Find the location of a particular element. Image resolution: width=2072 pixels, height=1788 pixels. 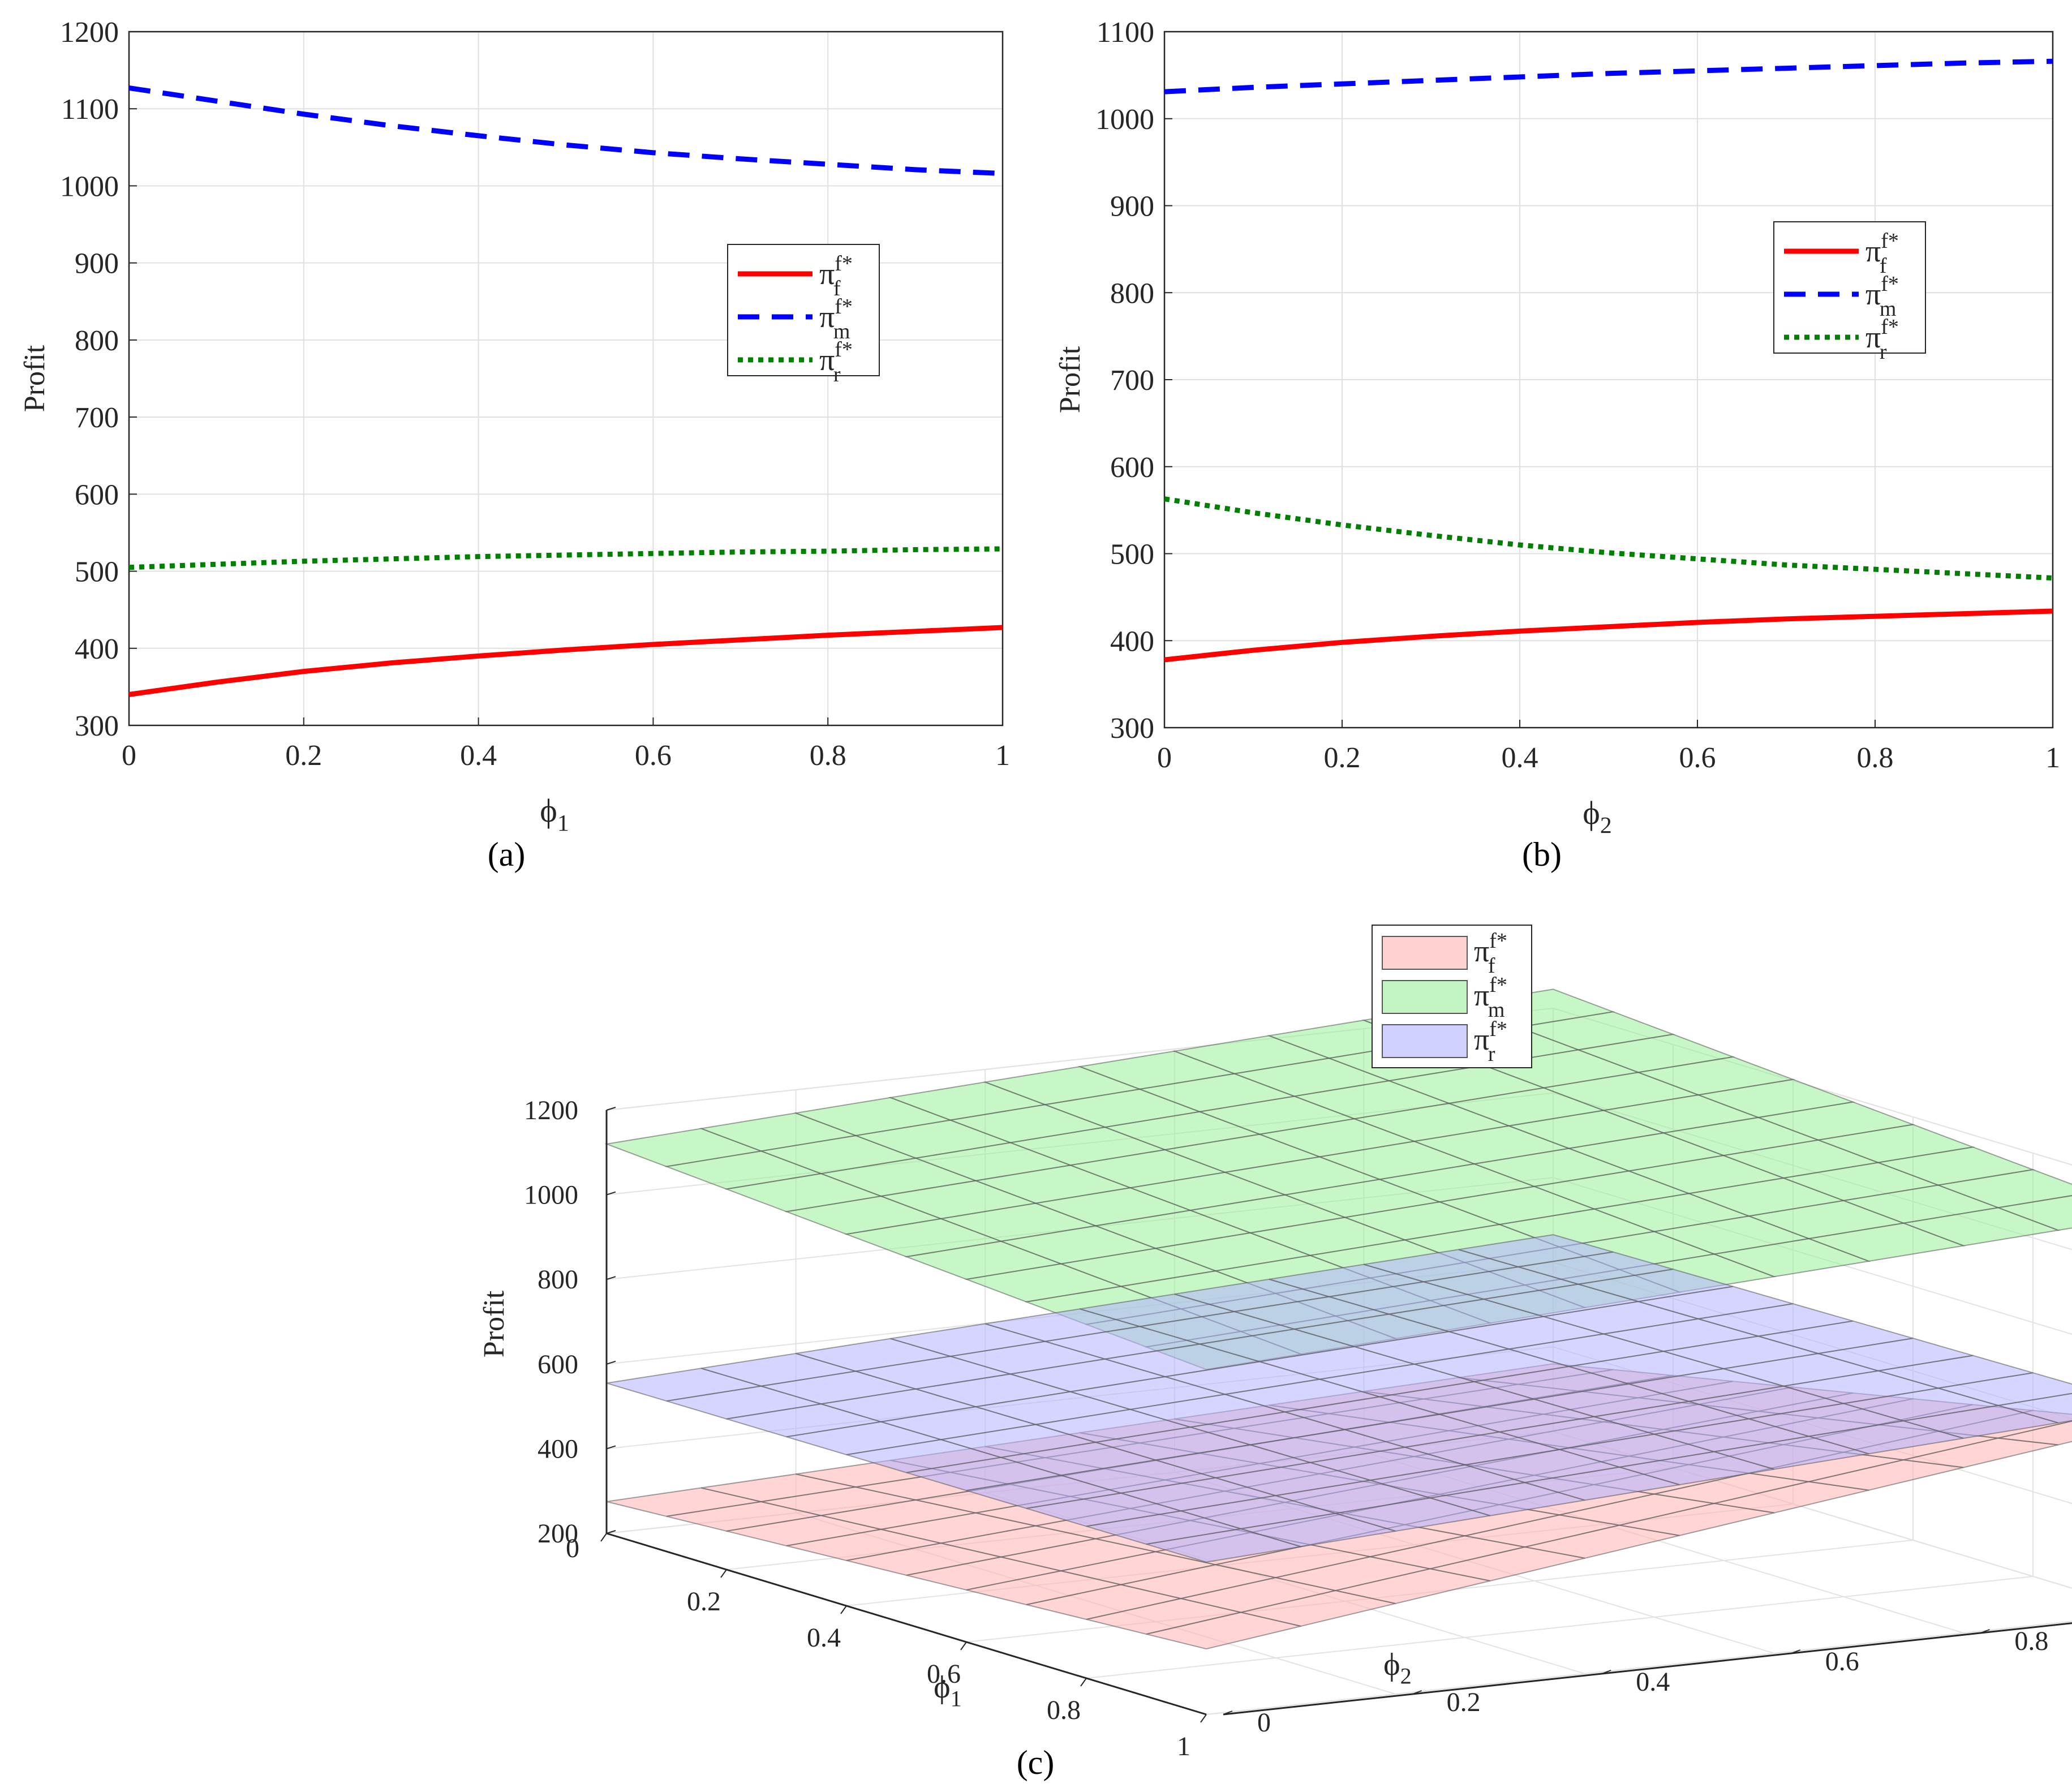

z-tick-label-600: 600 is located at coordinates (558, 1364).